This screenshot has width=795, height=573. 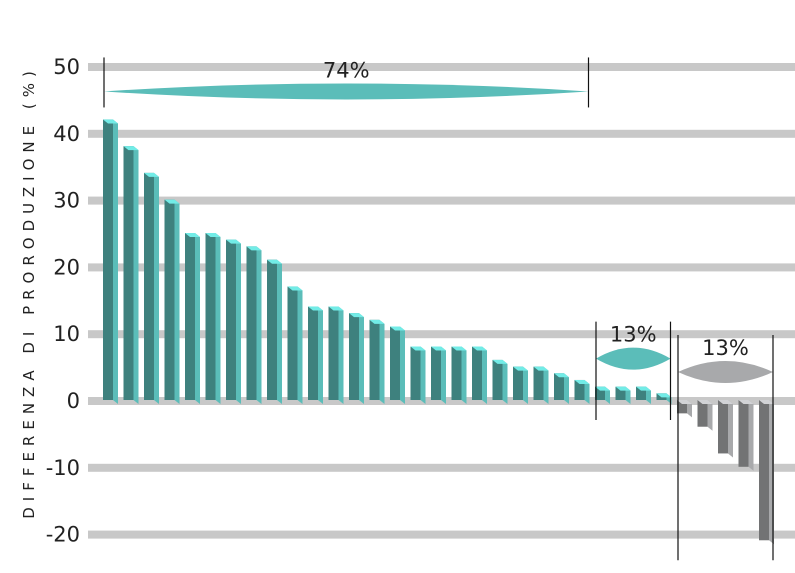 What do you see at coordinates (73, 401) in the screenshot?
I see `y-tick-label: 0` at bounding box center [73, 401].